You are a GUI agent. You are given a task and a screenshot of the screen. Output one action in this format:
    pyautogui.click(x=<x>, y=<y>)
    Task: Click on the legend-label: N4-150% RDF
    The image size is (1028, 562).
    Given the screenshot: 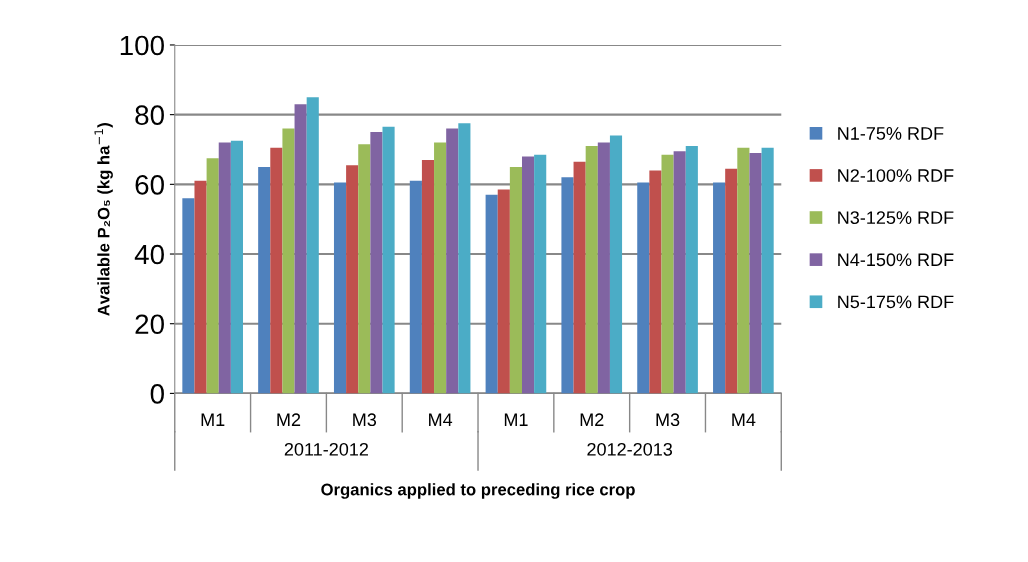 What is the action you would take?
    pyautogui.click(x=896, y=260)
    